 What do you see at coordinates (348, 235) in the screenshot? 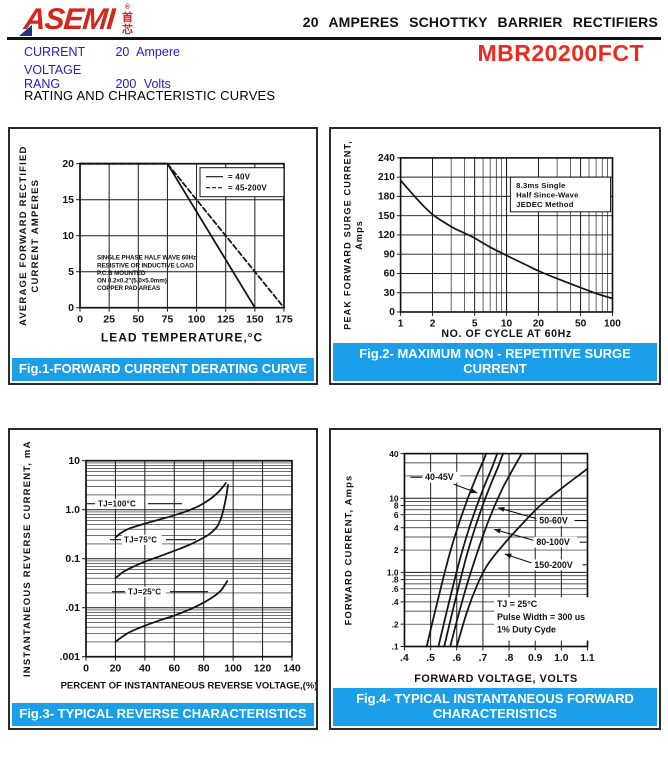
I see `svg-text: PEAK FORWARD SURGE CURRENT,` at bounding box center [348, 235].